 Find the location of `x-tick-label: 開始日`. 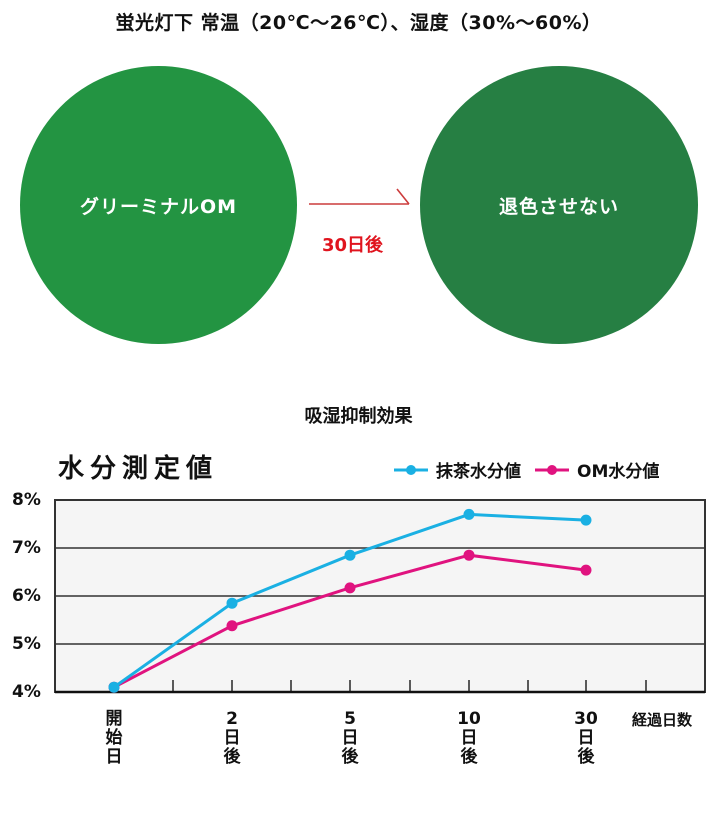

x-tick-label: 開始日 is located at coordinates (114, 738).